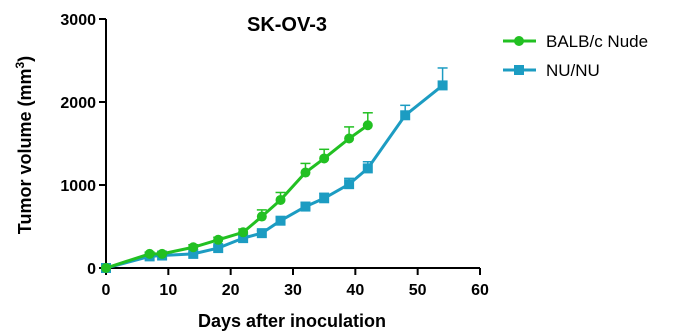 This screenshot has width=684, height=333. What do you see at coordinates (231, 290) in the screenshot?
I see `x-tick-label: 20` at bounding box center [231, 290].